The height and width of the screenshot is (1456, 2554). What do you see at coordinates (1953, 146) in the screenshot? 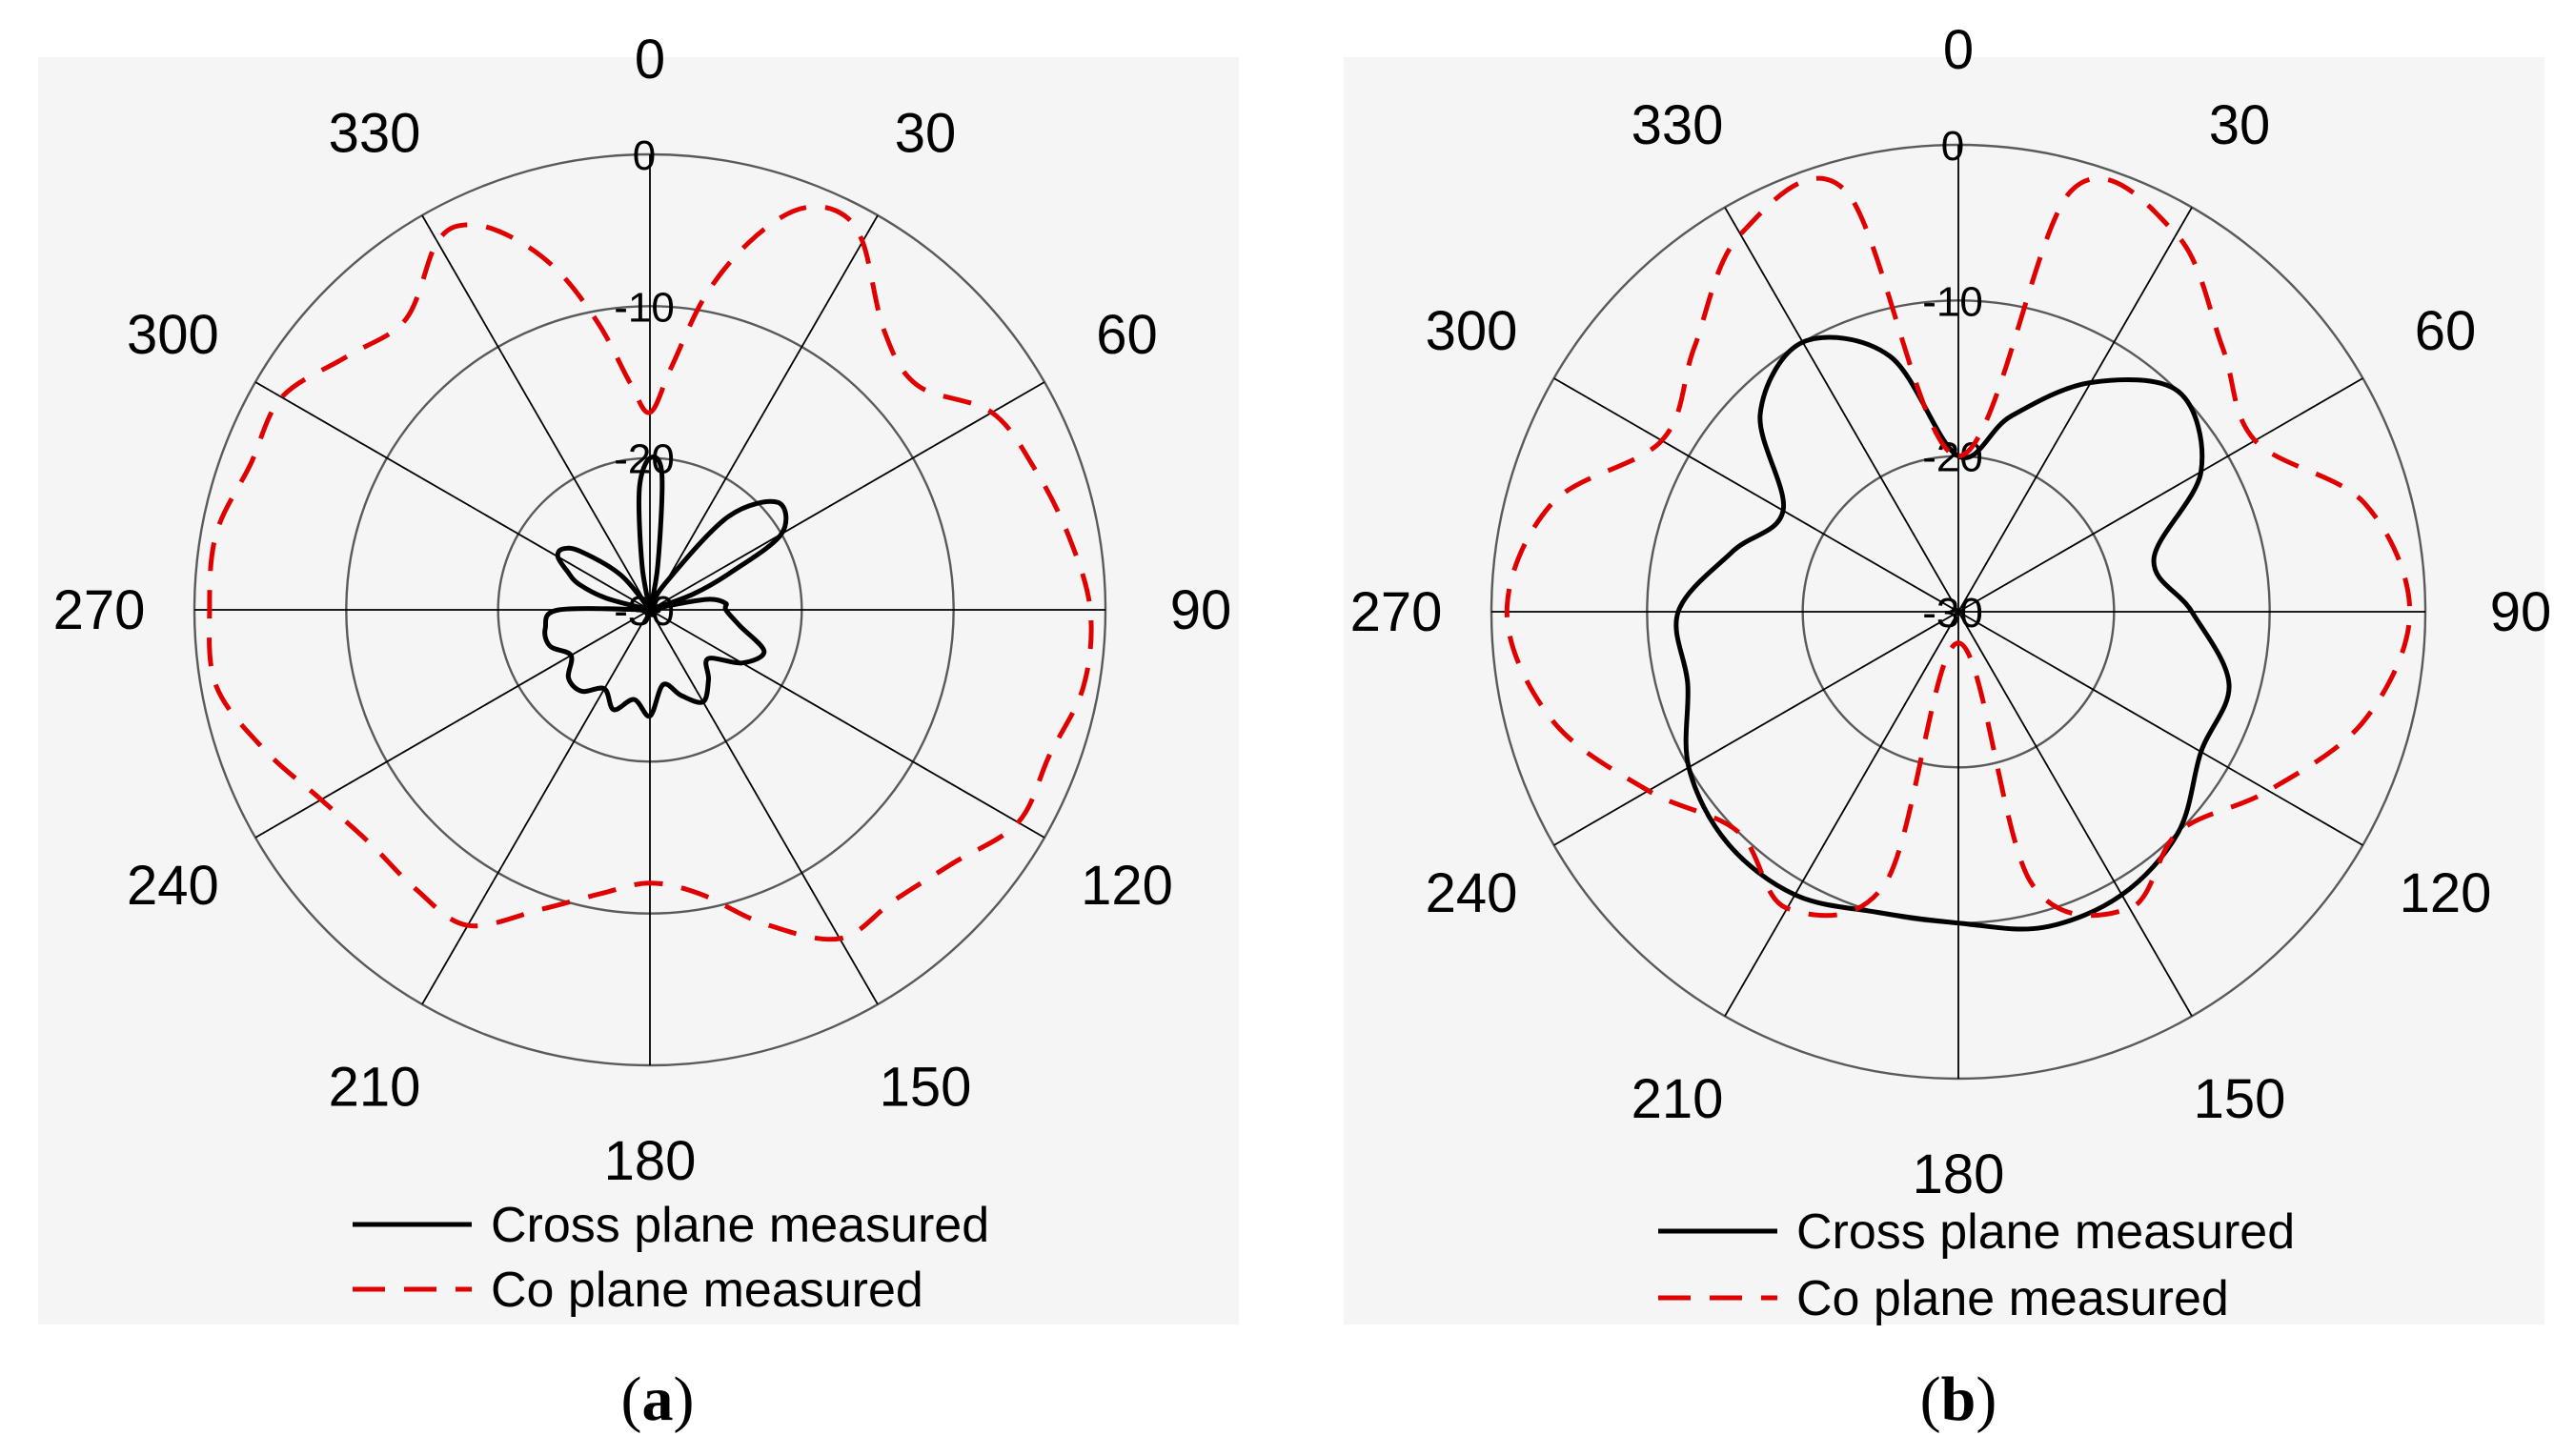
I see `ring-label-b-0: 0` at bounding box center [1953, 146].